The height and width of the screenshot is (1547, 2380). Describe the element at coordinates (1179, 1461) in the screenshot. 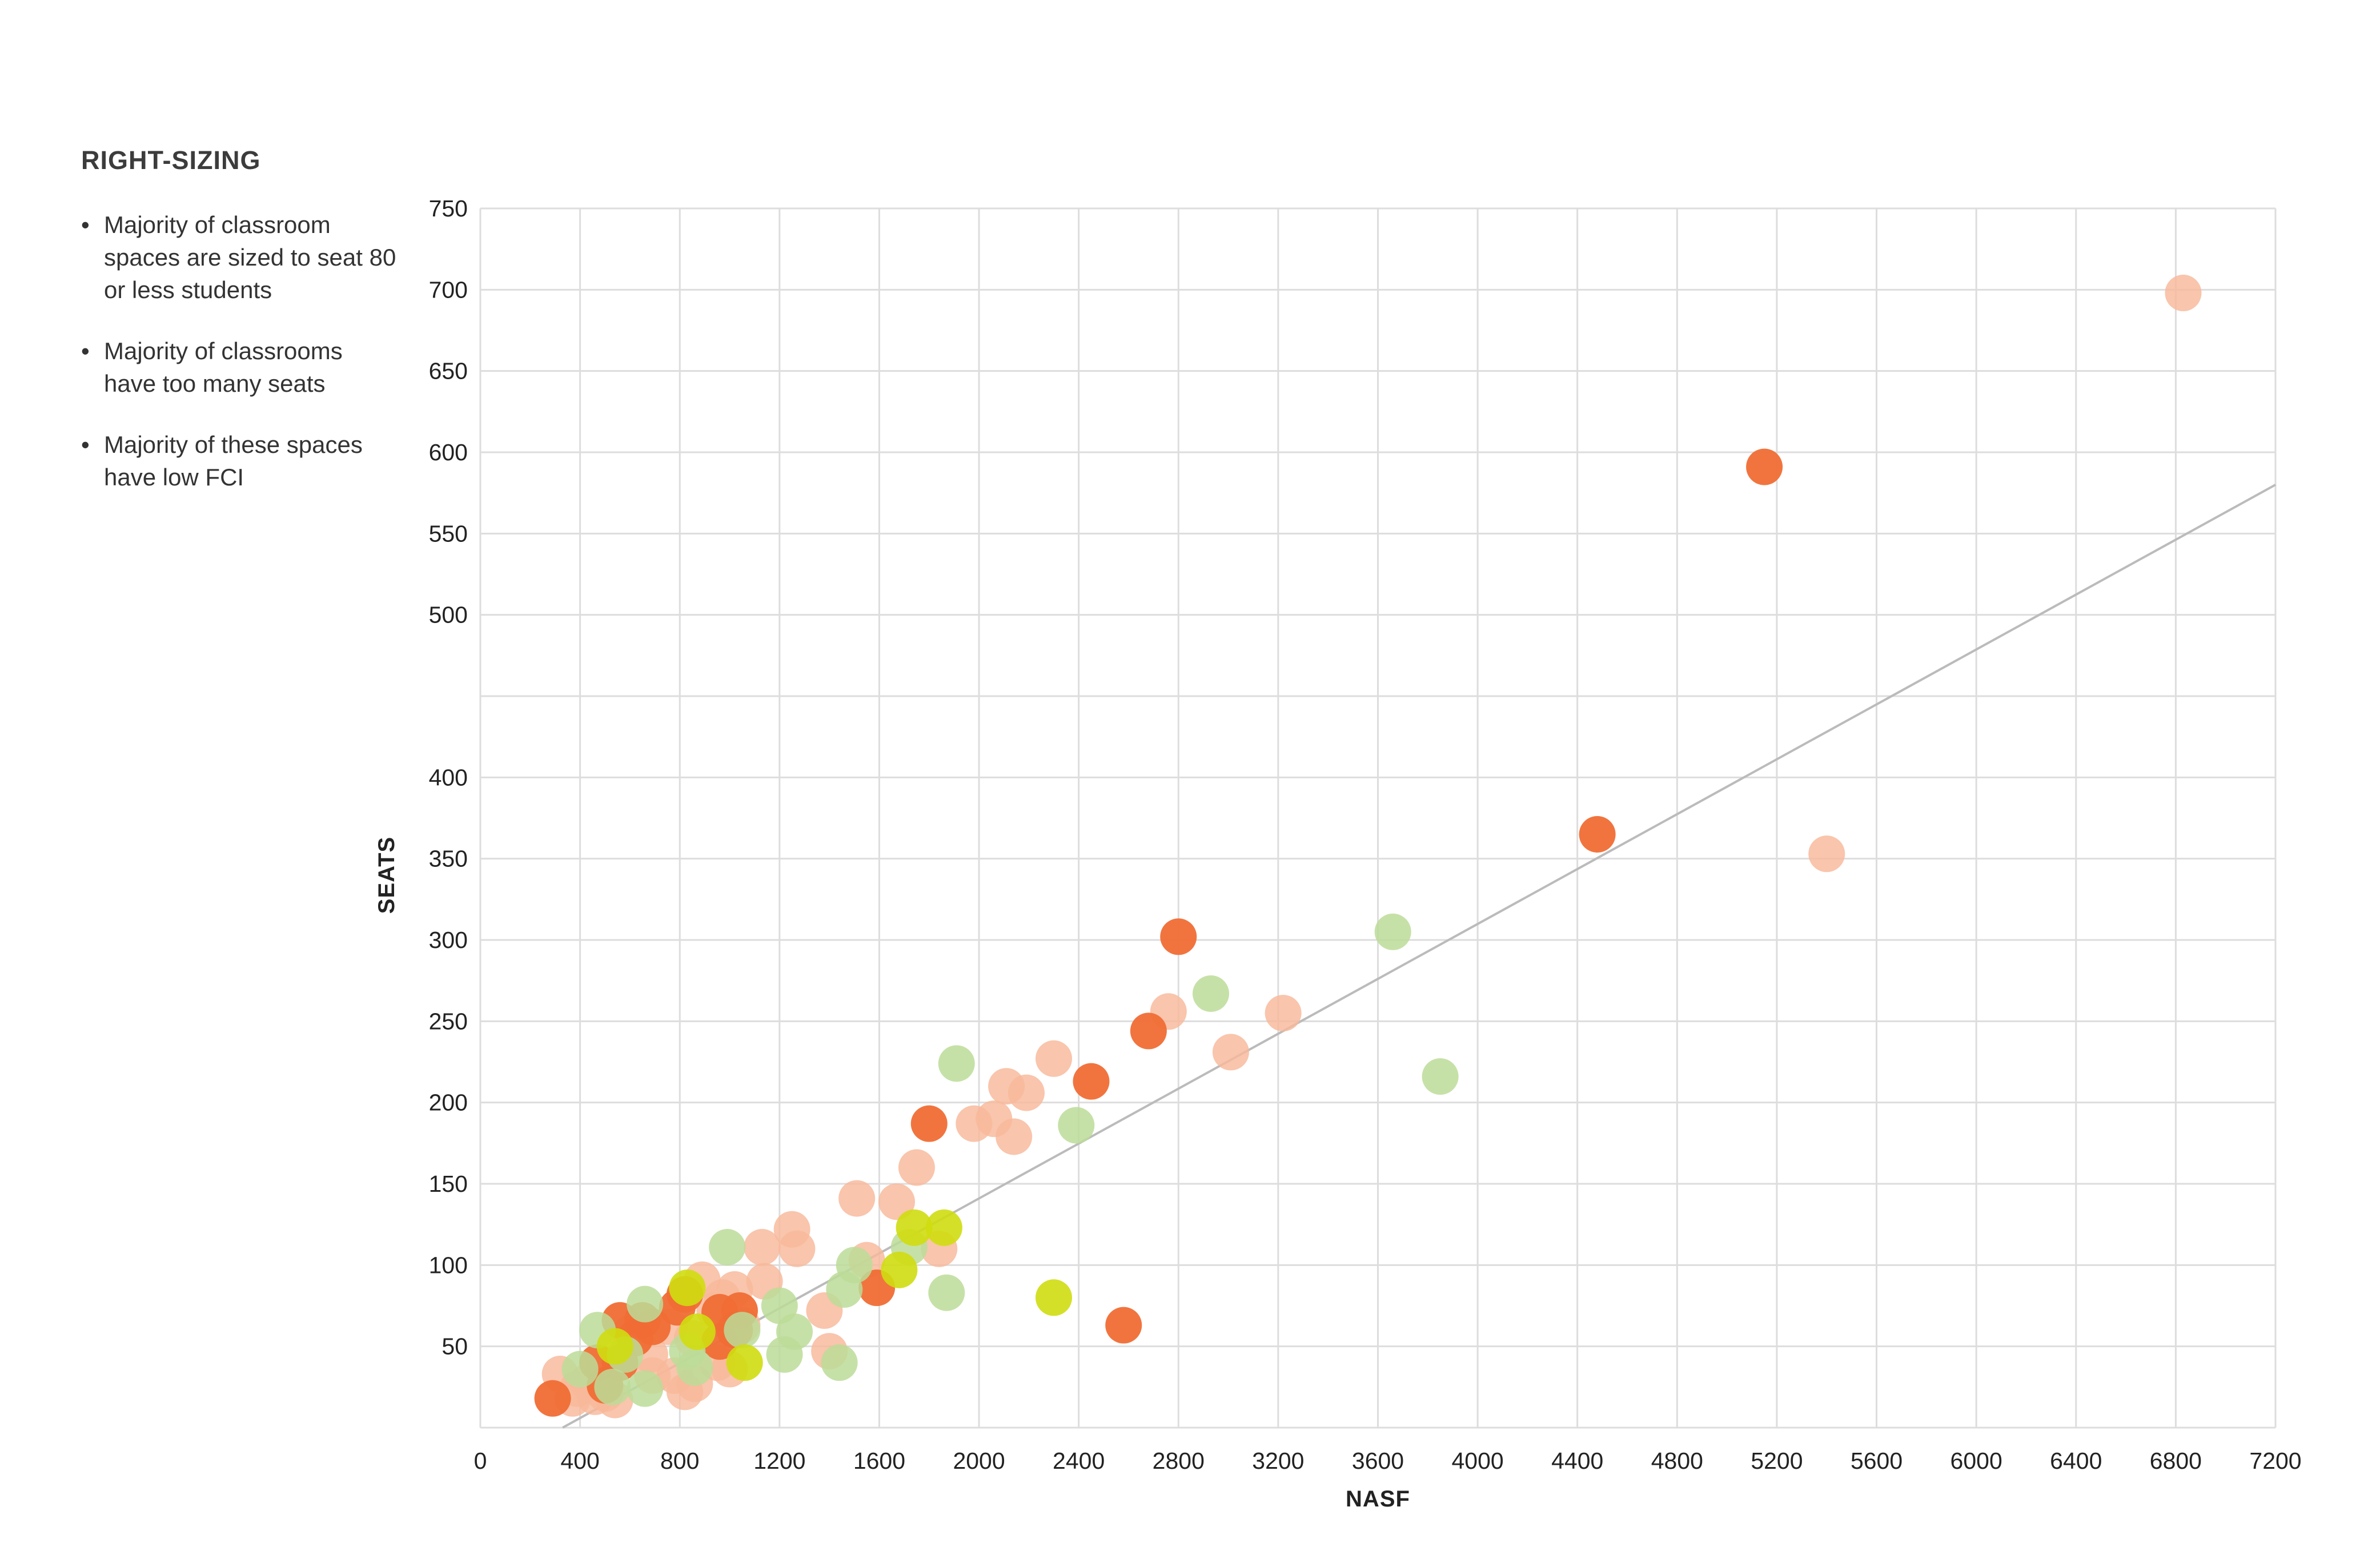

I see `x-tick-label: 2800` at that location.